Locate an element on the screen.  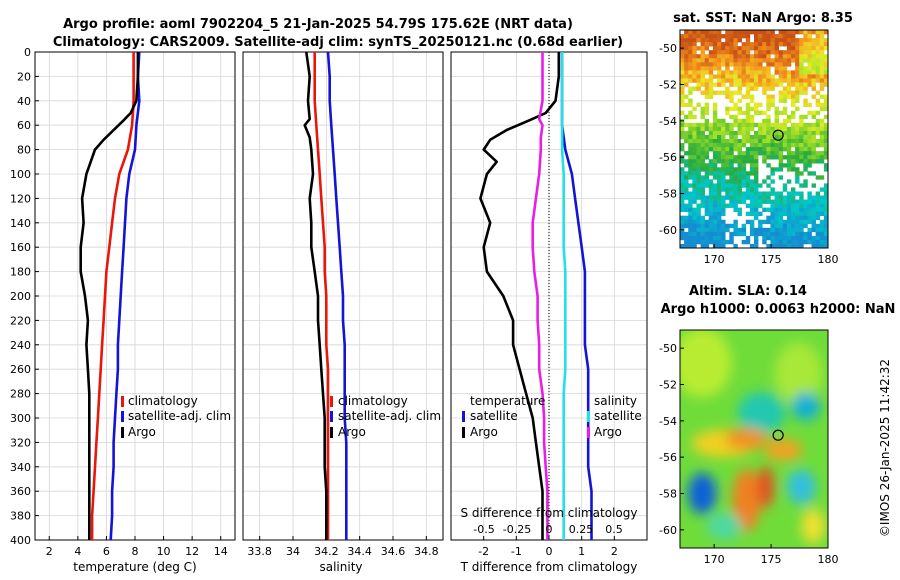
y-tick-label: 60 is located at coordinates (24, 125).